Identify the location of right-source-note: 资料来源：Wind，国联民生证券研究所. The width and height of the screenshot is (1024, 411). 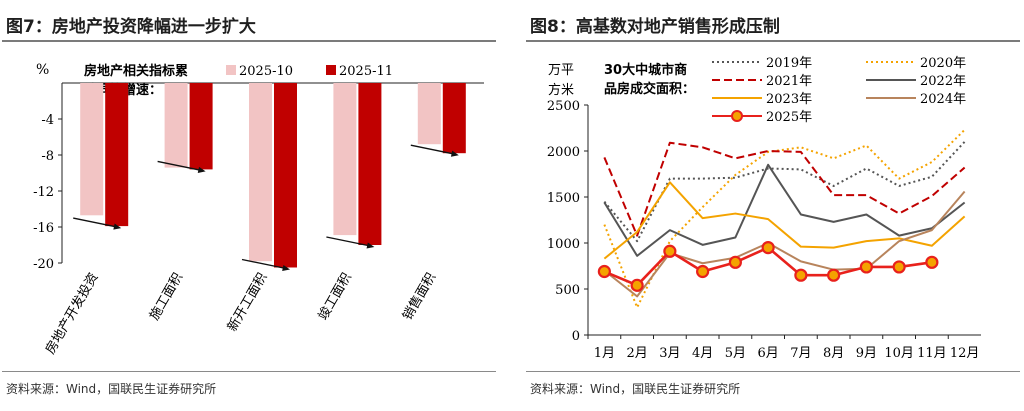
(635, 389).